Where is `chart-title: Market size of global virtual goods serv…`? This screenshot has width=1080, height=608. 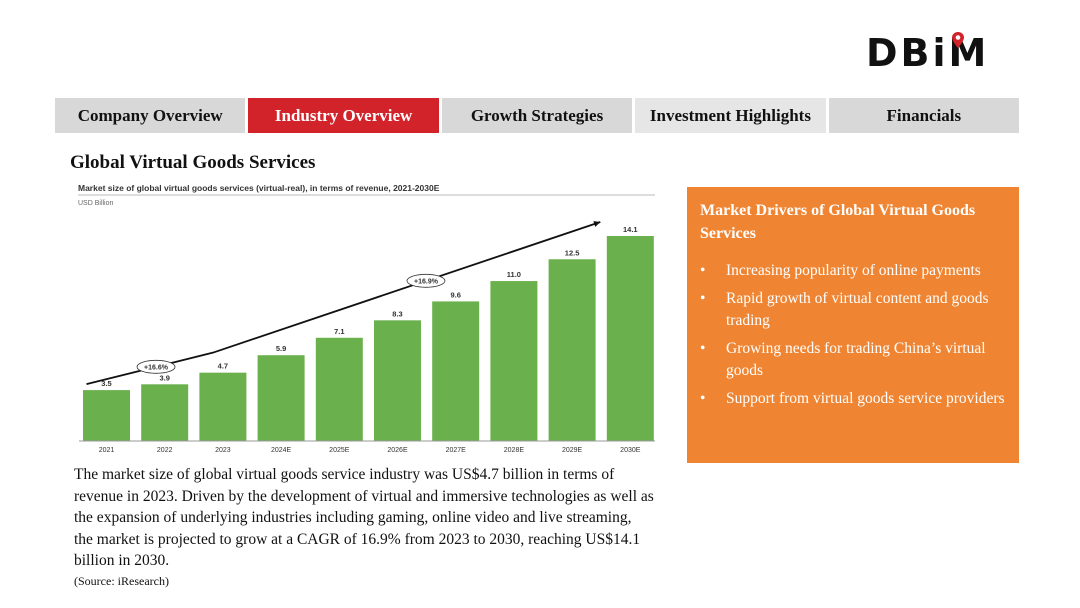 chart-title: Market size of global virtual goods serv… is located at coordinates (259, 188).